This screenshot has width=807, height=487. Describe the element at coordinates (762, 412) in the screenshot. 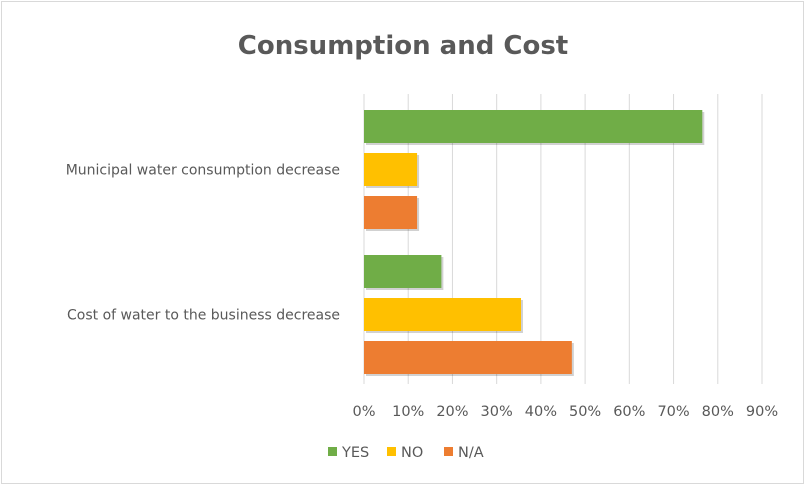

I see `x-tick-label: 90%` at that location.